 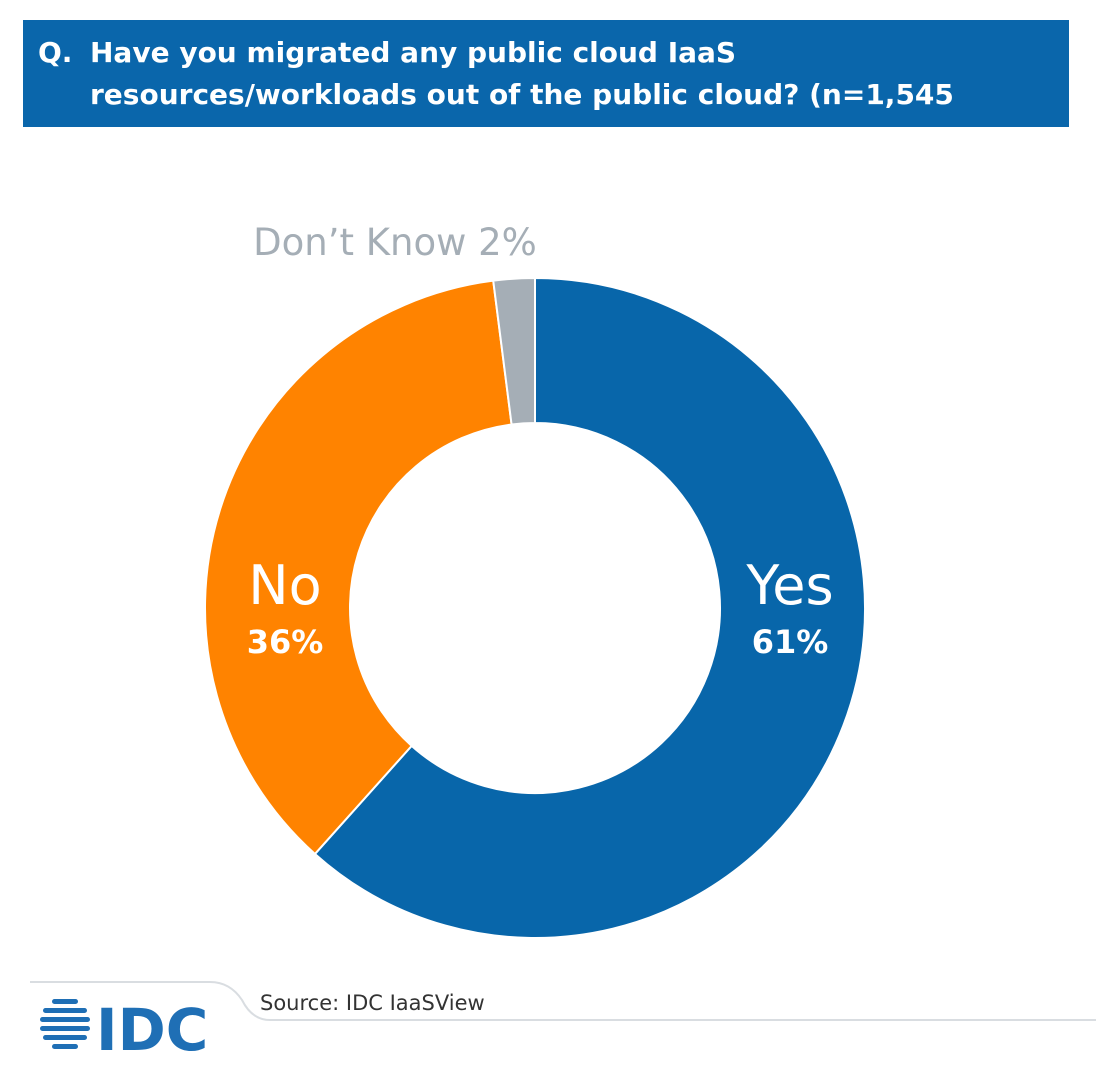 I want to click on label-dont-know: Don’t Know 2%, so click(x=395, y=242).